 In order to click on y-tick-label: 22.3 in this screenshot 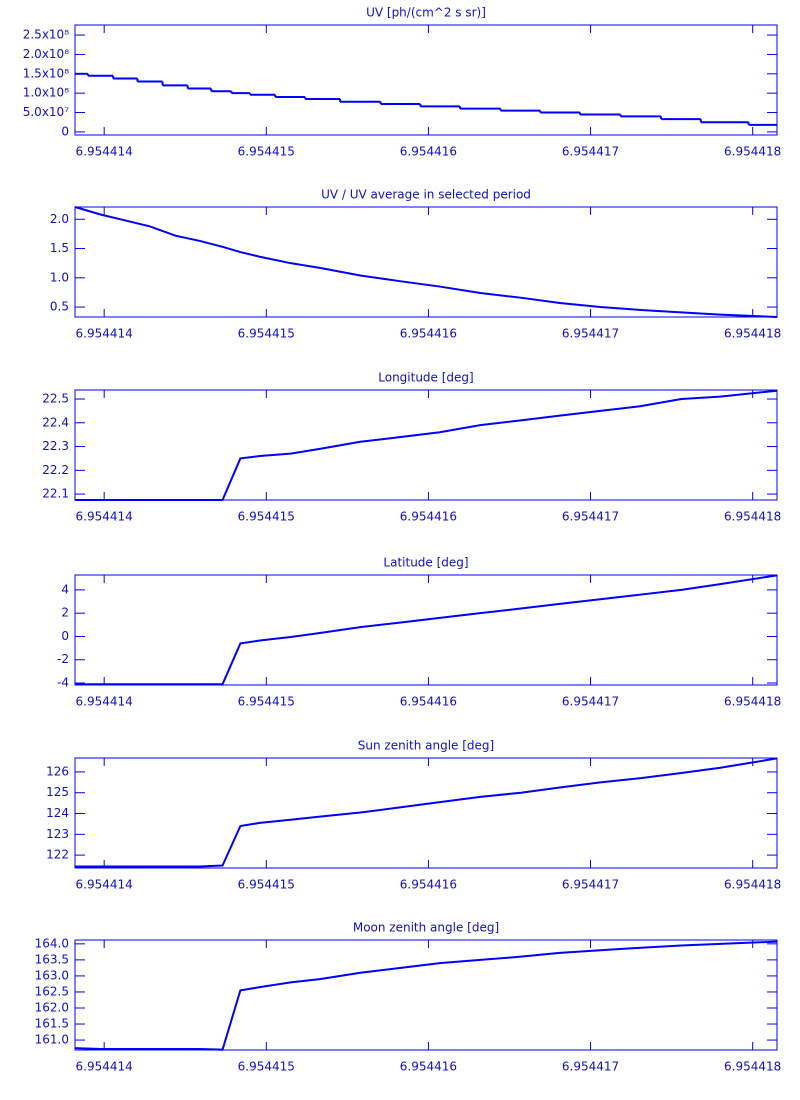, I will do `click(55, 446)`.